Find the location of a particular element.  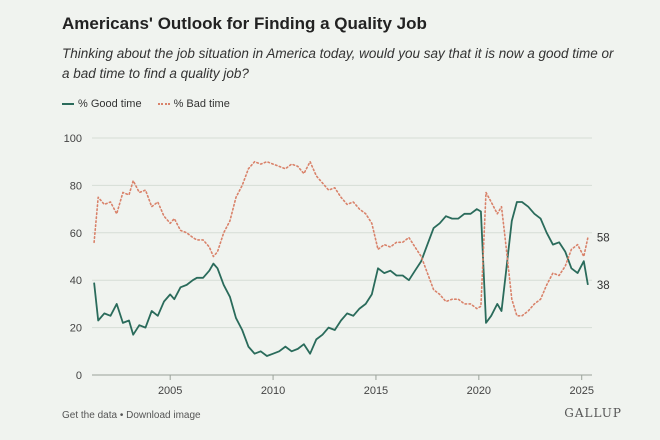

x-tick-label-2025: 2025 is located at coordinates (581, 391).